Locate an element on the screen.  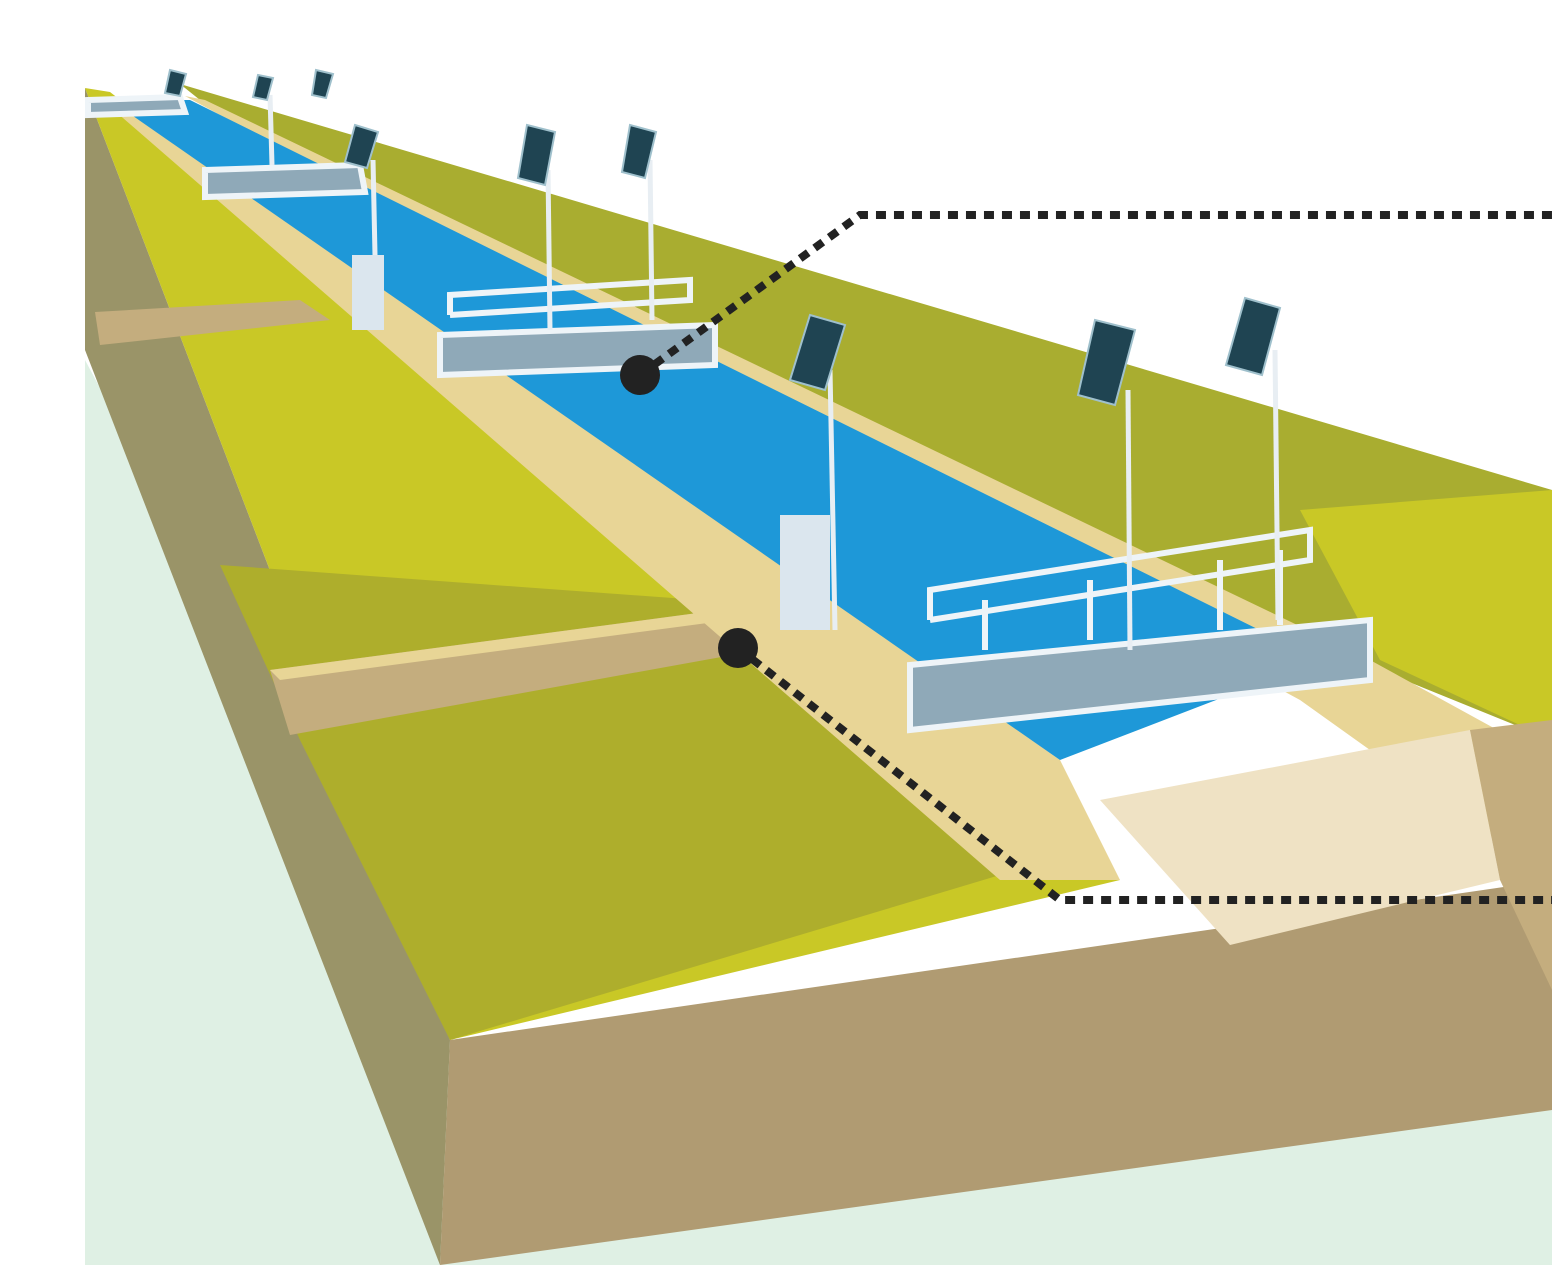
basin-wall is located at coordinates (1511, 855).